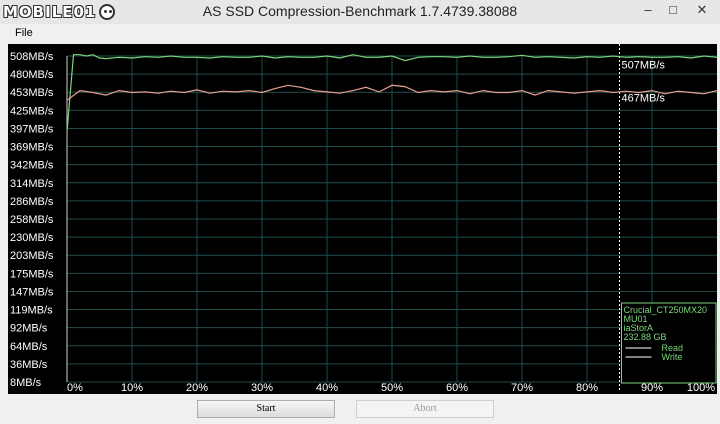 The height and width of the screenshot is (424, 720). I want to click on x-tick-label: 0%, so click(75, 388).